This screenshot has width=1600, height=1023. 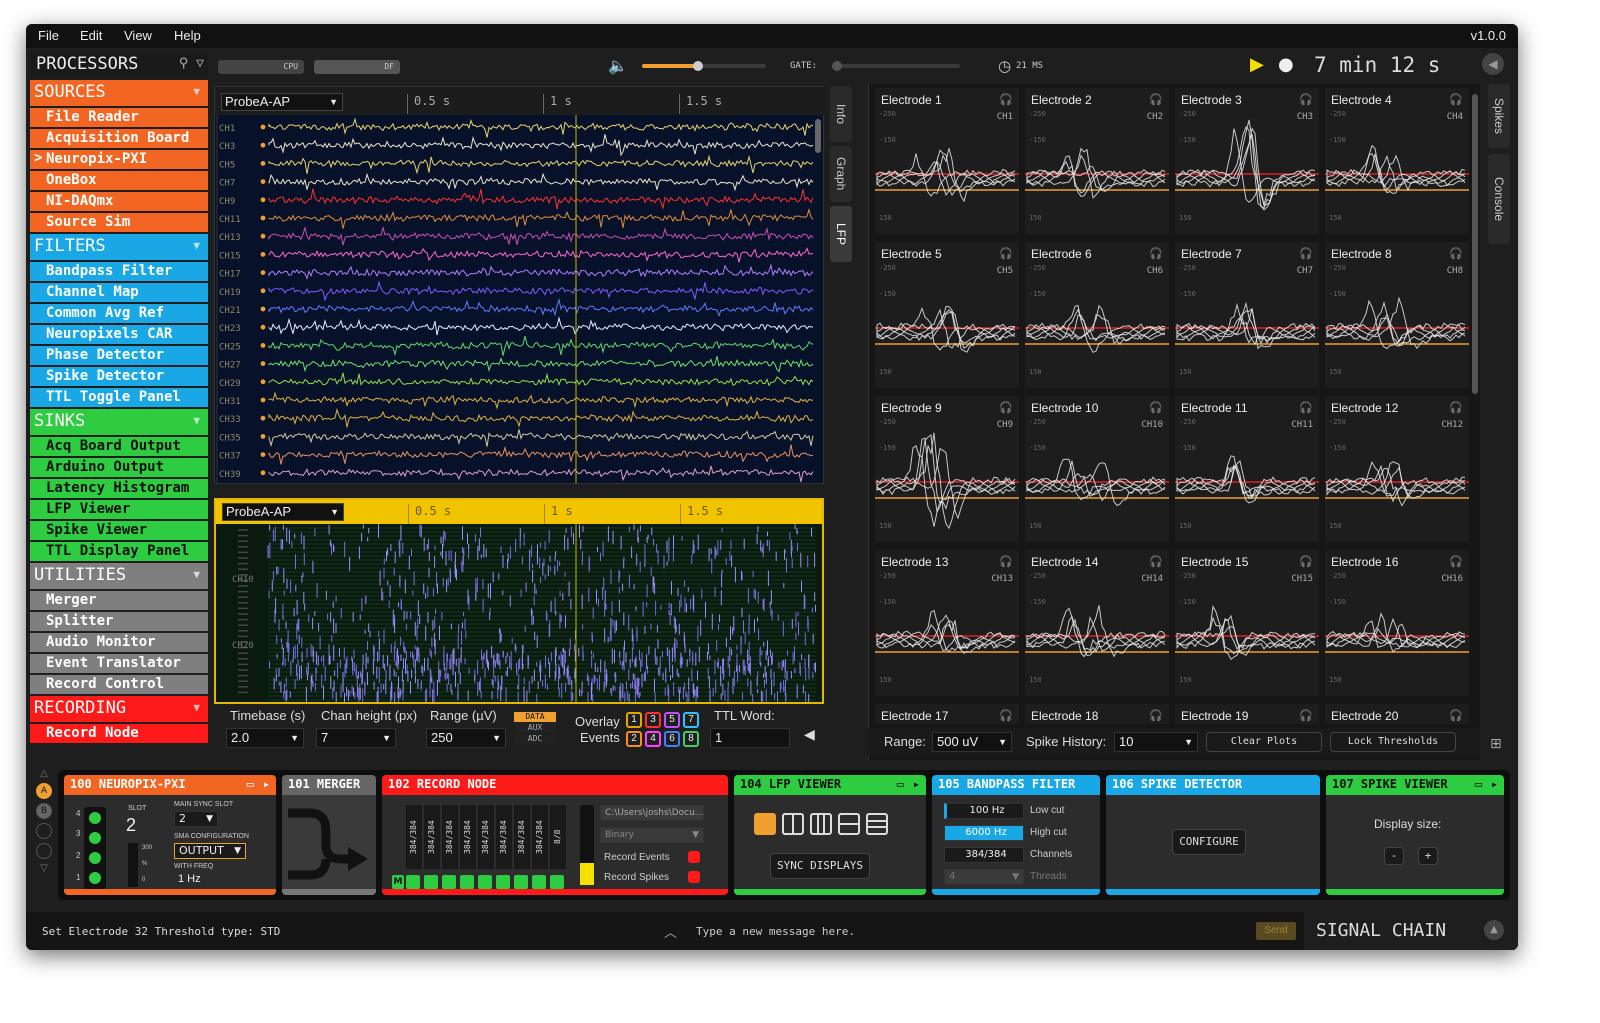 I want to click on processor-item: Phase Detector, so click(x=119, y=355).